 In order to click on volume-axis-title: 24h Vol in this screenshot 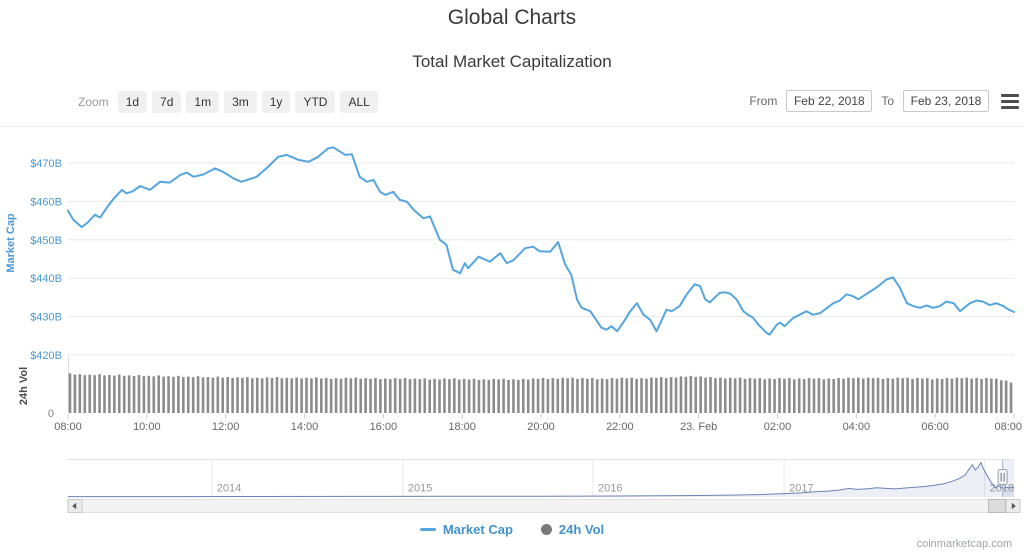, I will do `click(24, 386)`.